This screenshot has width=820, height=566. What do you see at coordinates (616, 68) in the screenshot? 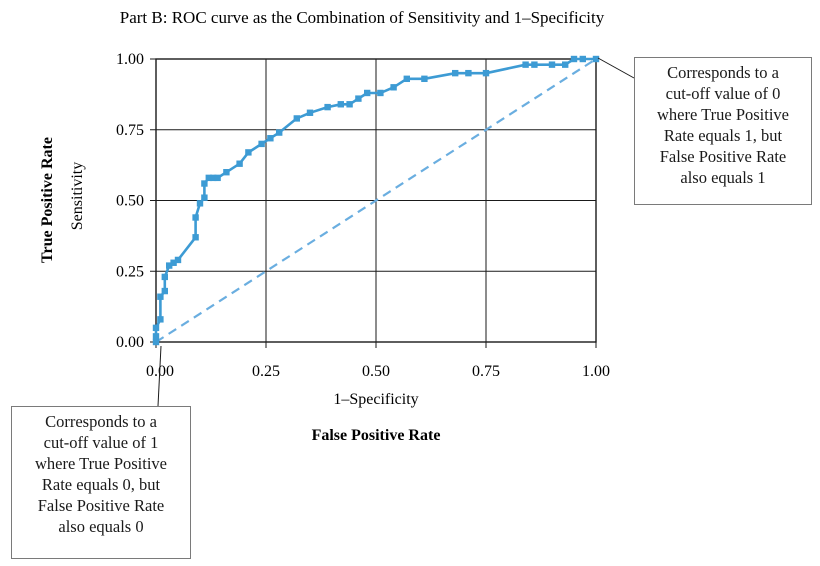
I see `callout-leader-top` at bounding box center [616, 68].